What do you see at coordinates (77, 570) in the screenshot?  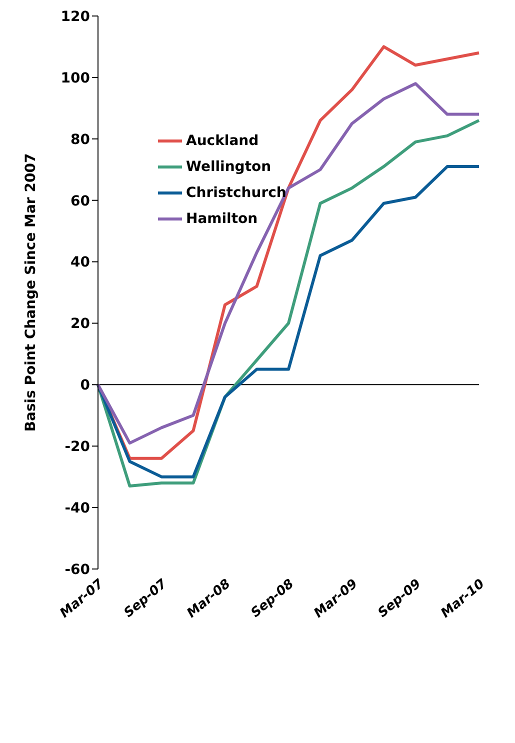 I see `y-tick-label: -60` at bounding box center [77, 570].